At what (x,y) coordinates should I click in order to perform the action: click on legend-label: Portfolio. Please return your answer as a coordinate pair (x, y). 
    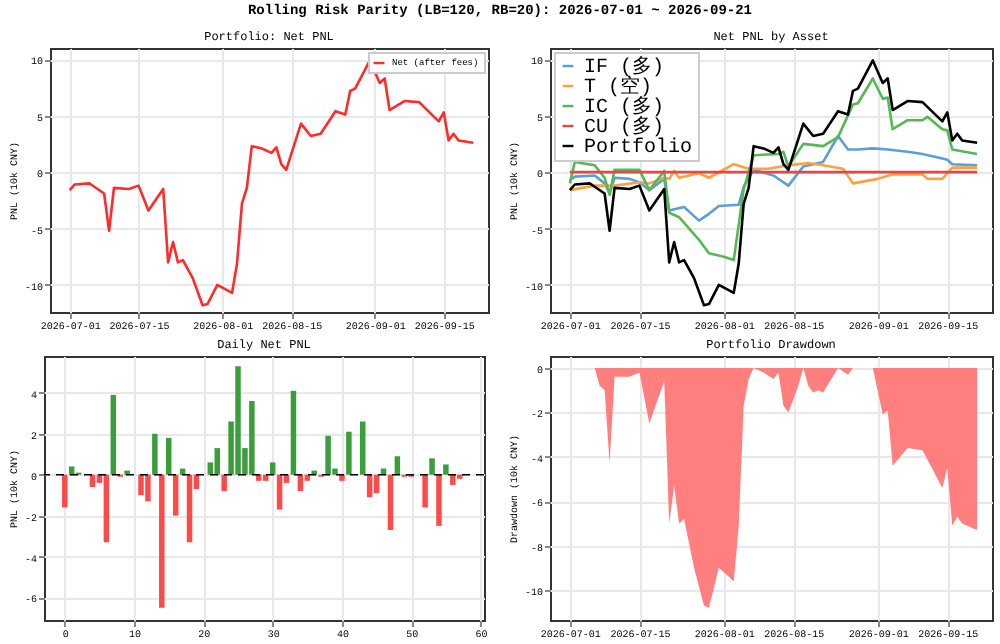
    Looking at the image, I should click on (638, 148).